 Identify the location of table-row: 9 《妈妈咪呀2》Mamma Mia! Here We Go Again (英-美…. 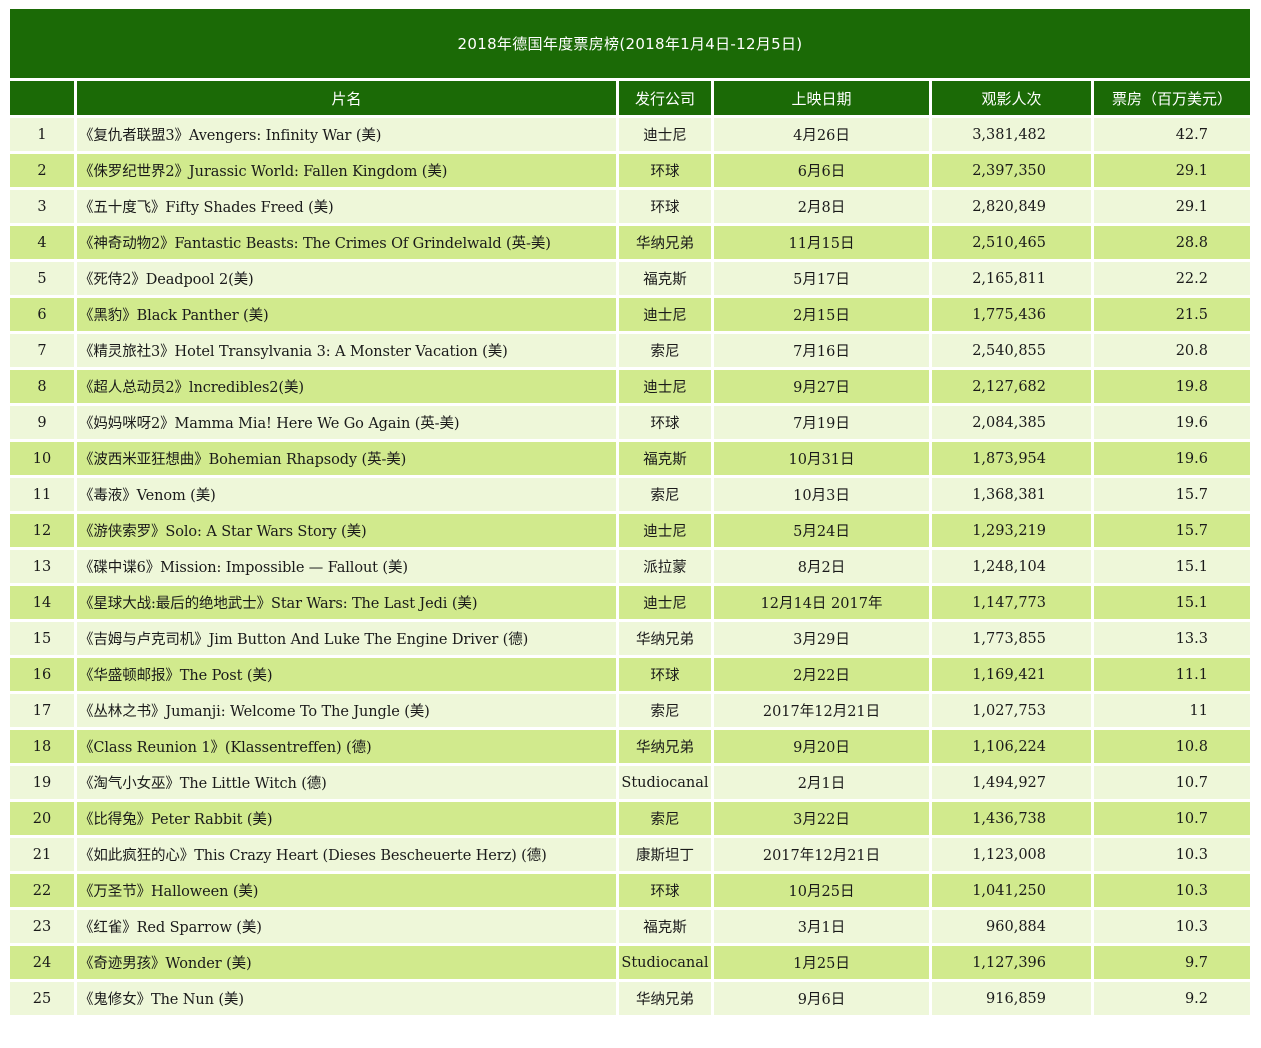
(630, 424).